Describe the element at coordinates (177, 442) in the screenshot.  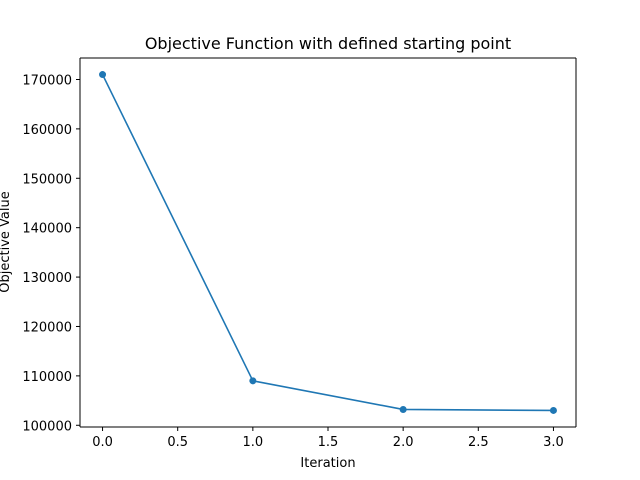
I see `x-tick-label: 0.5` at that location.